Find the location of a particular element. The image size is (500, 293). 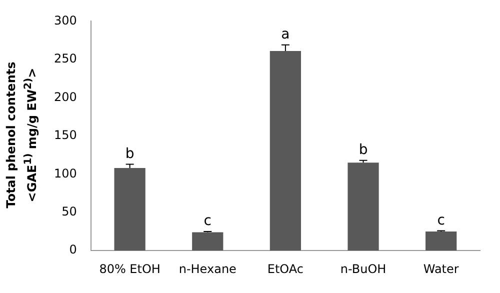

y-tick-label: 300 is located at coordinates (65, 20).